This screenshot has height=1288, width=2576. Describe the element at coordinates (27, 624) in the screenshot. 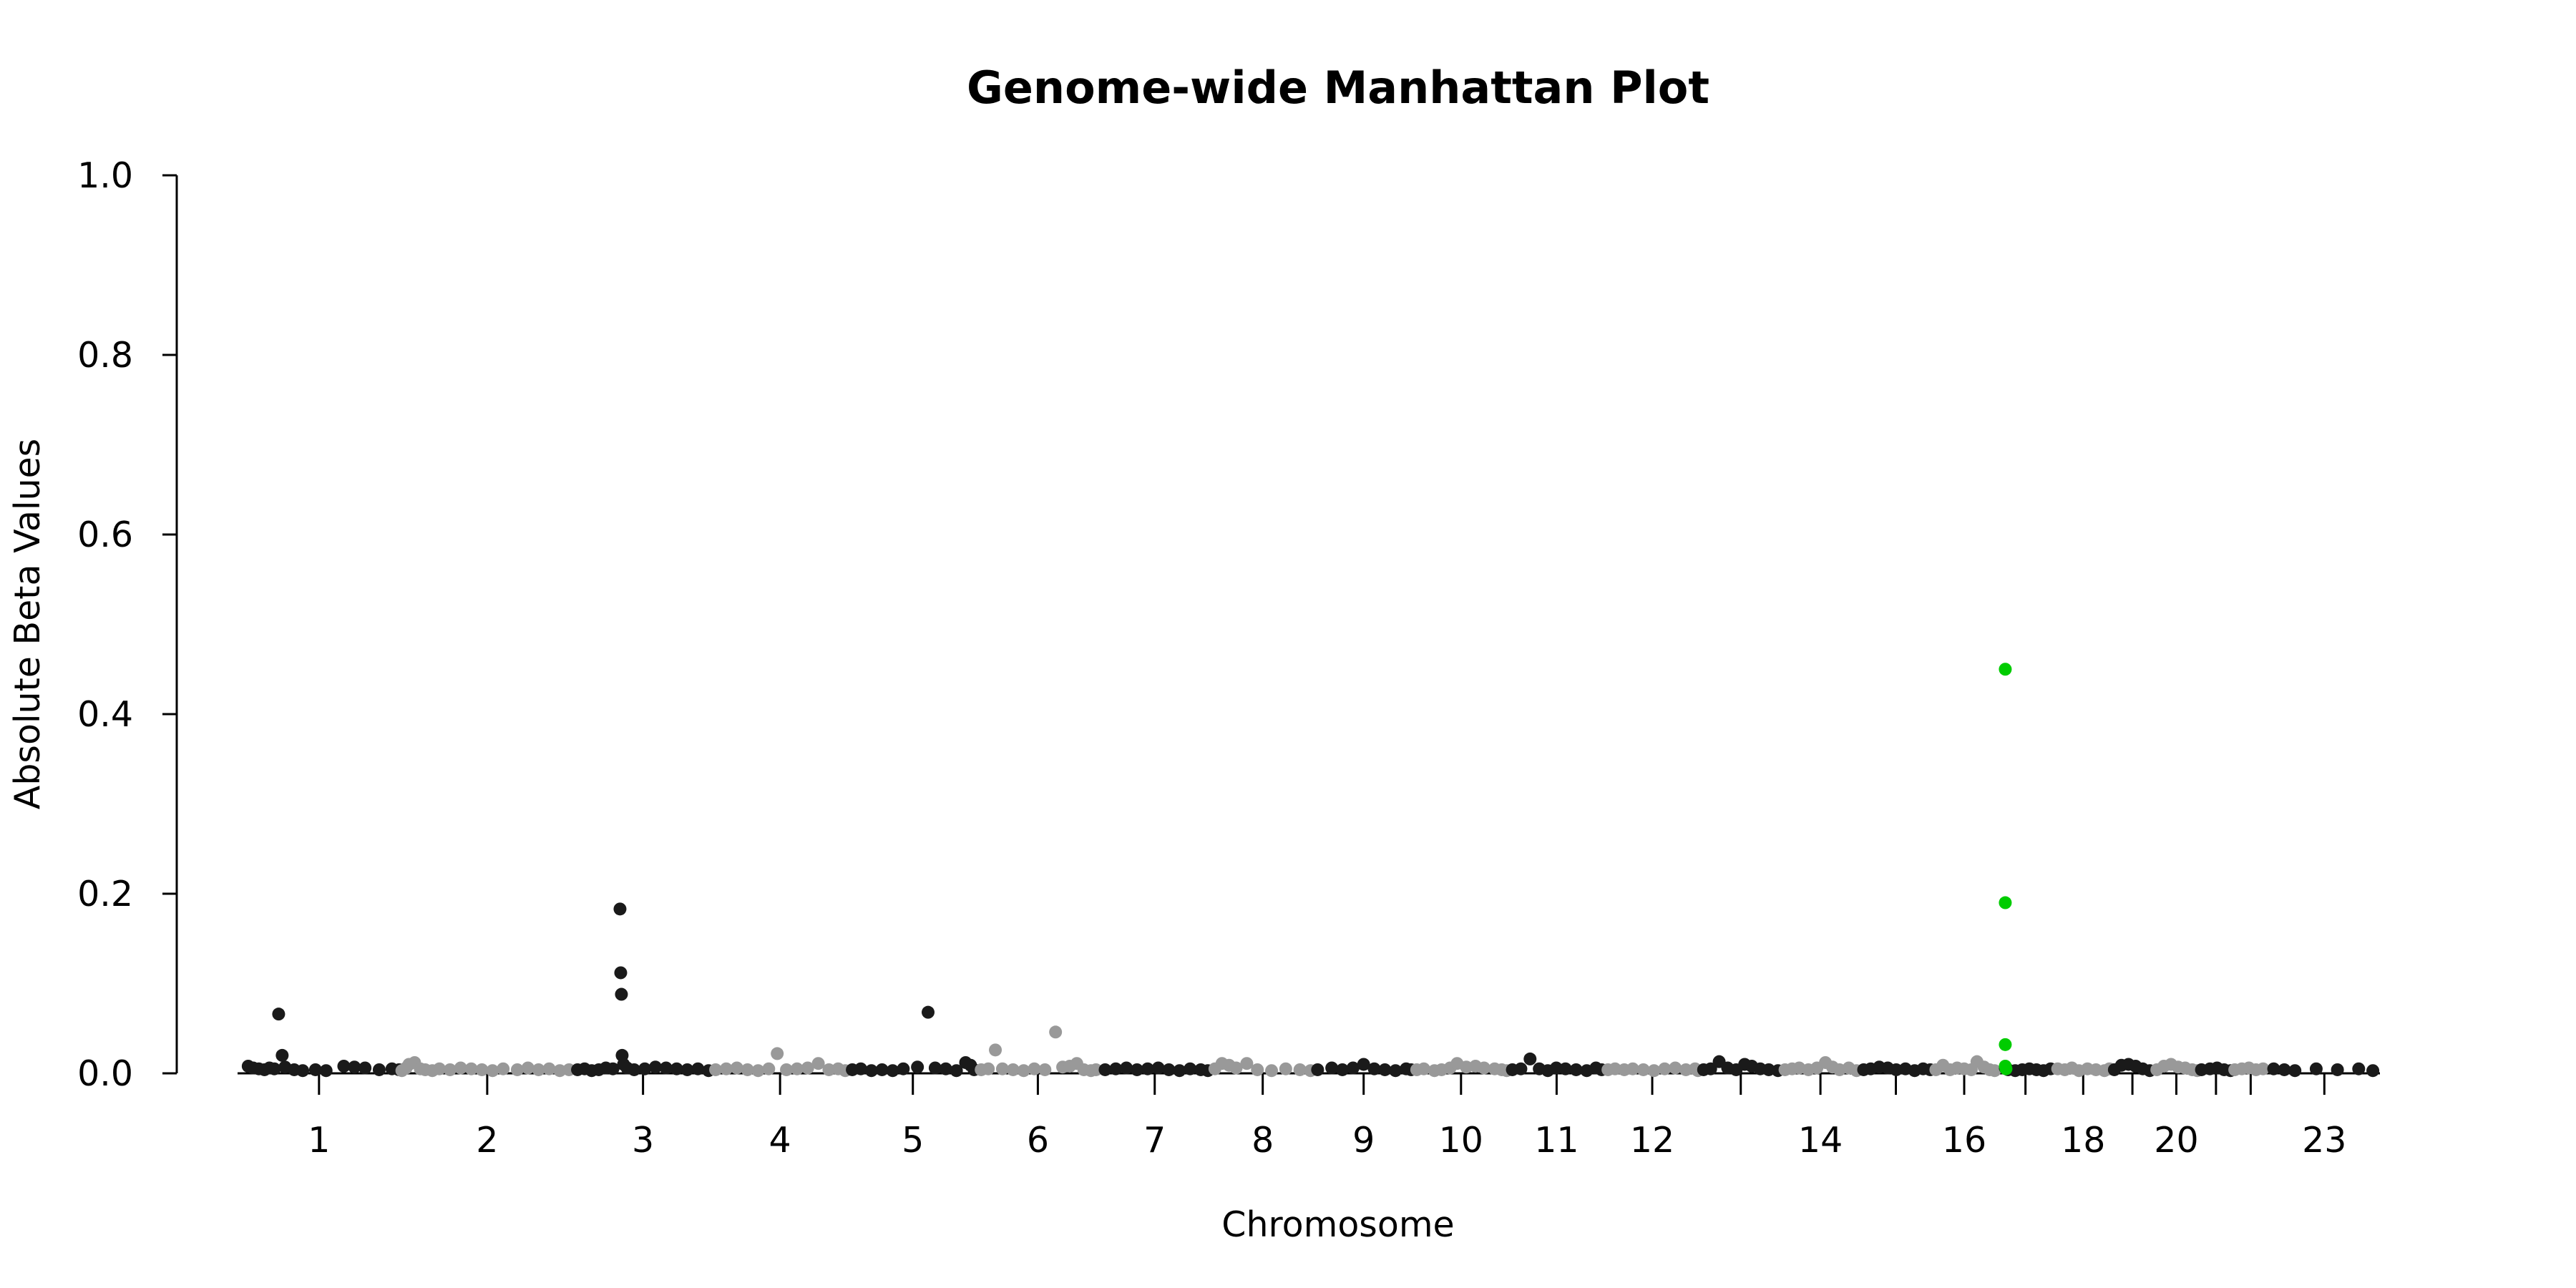

I see `y-axis-label: Absolute Beta Values` at that location.